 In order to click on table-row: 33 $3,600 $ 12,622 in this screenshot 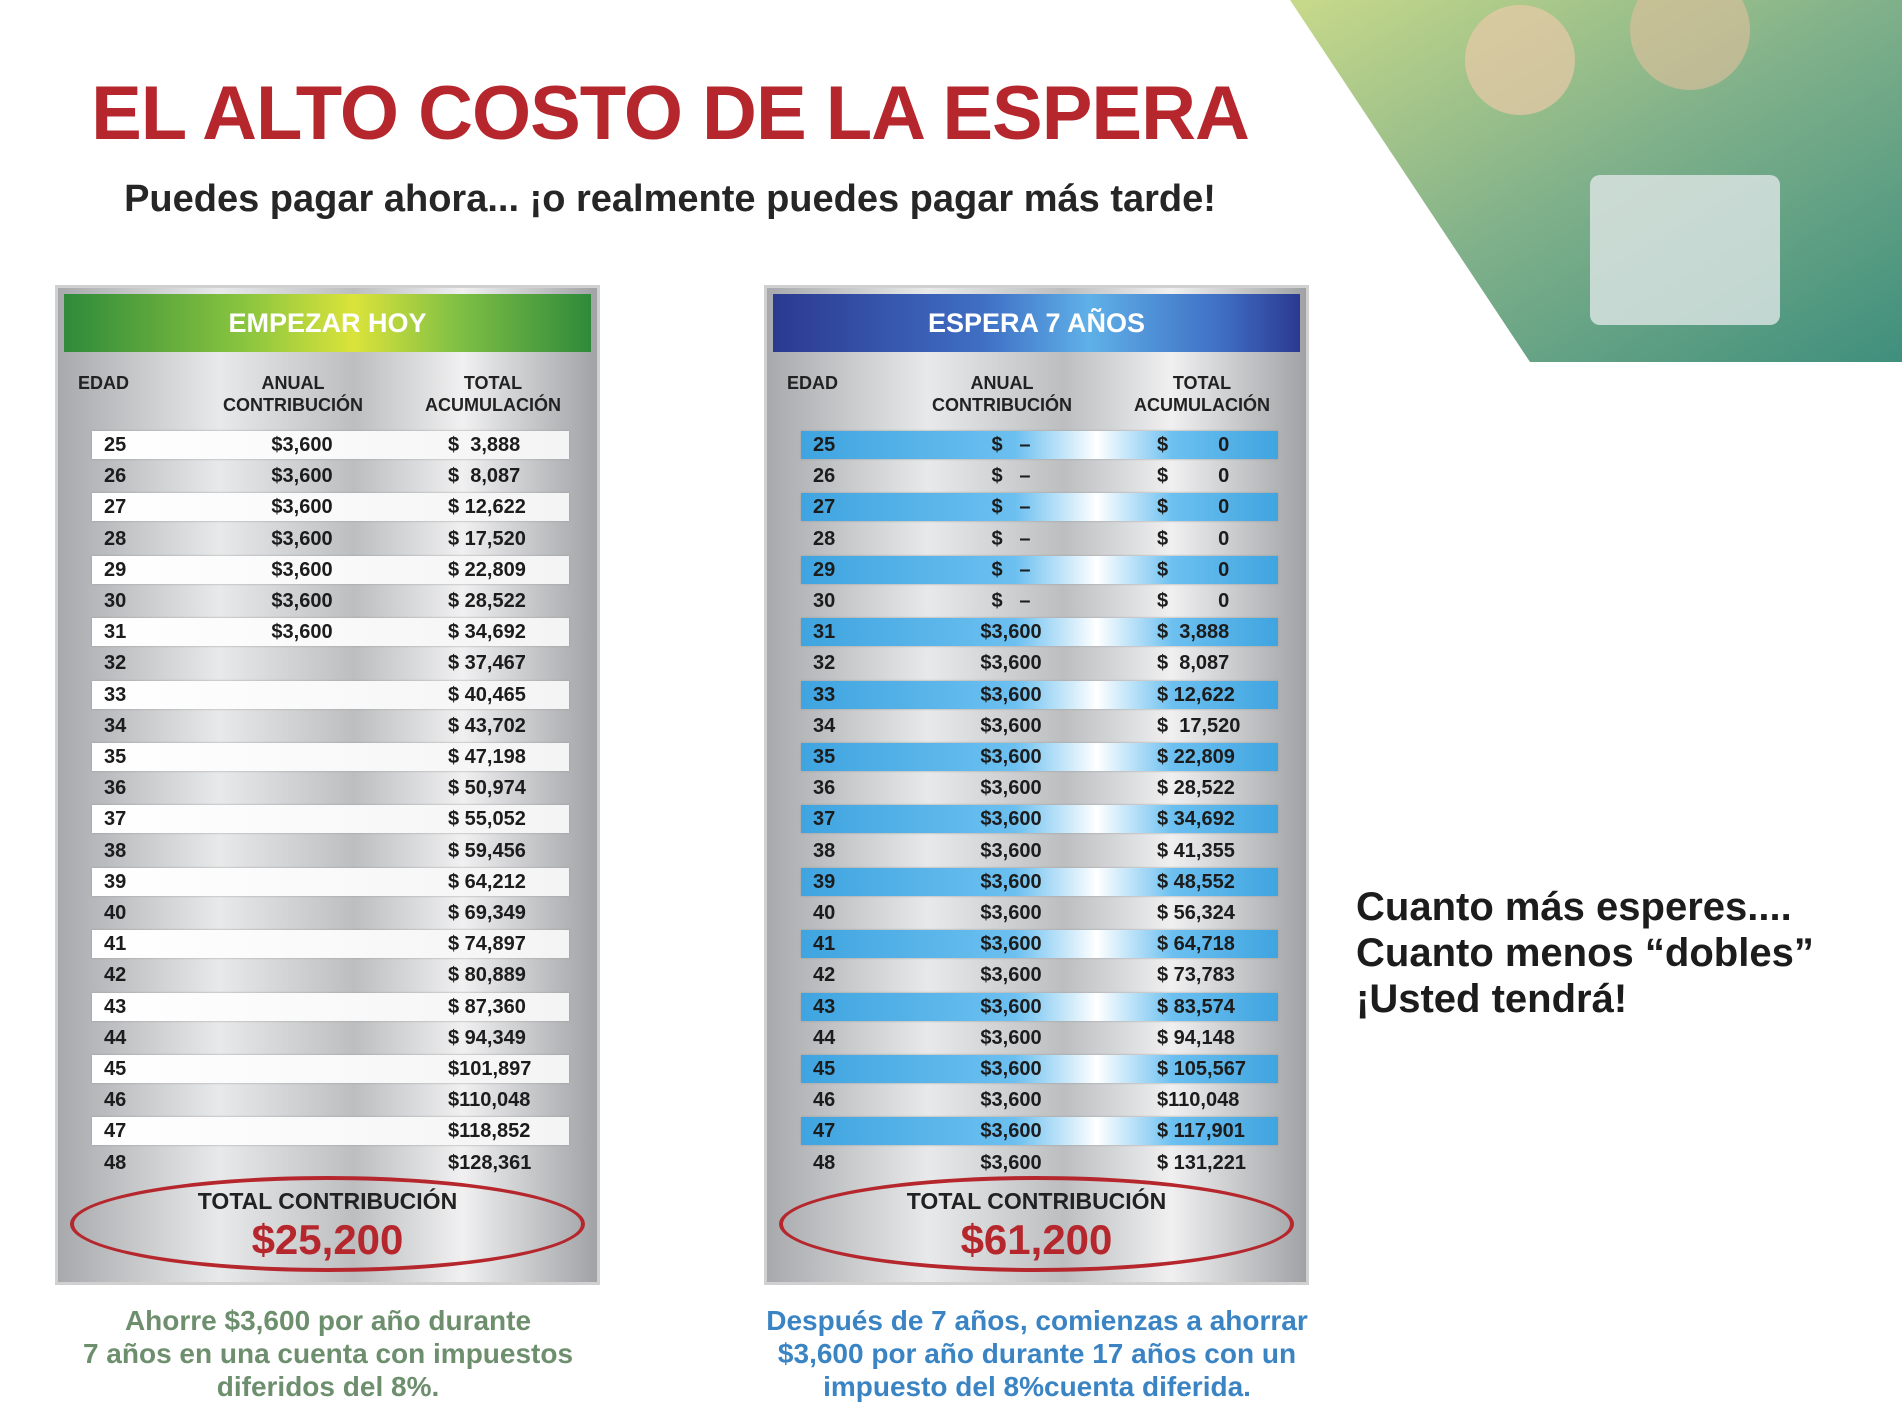, I will do `click(1039, 694)`.